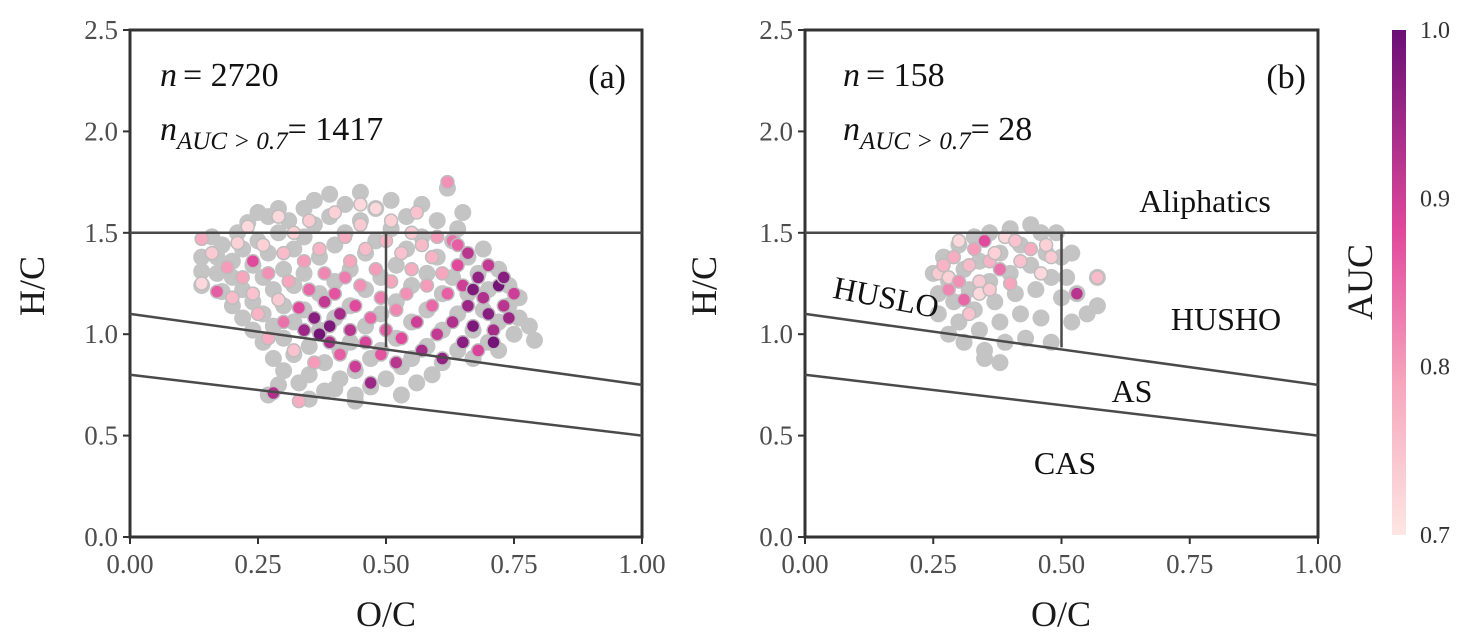  Describe the element at coordinates (385, 564) in the screenshot. I see `x-tick-label: 0.50` at that location.